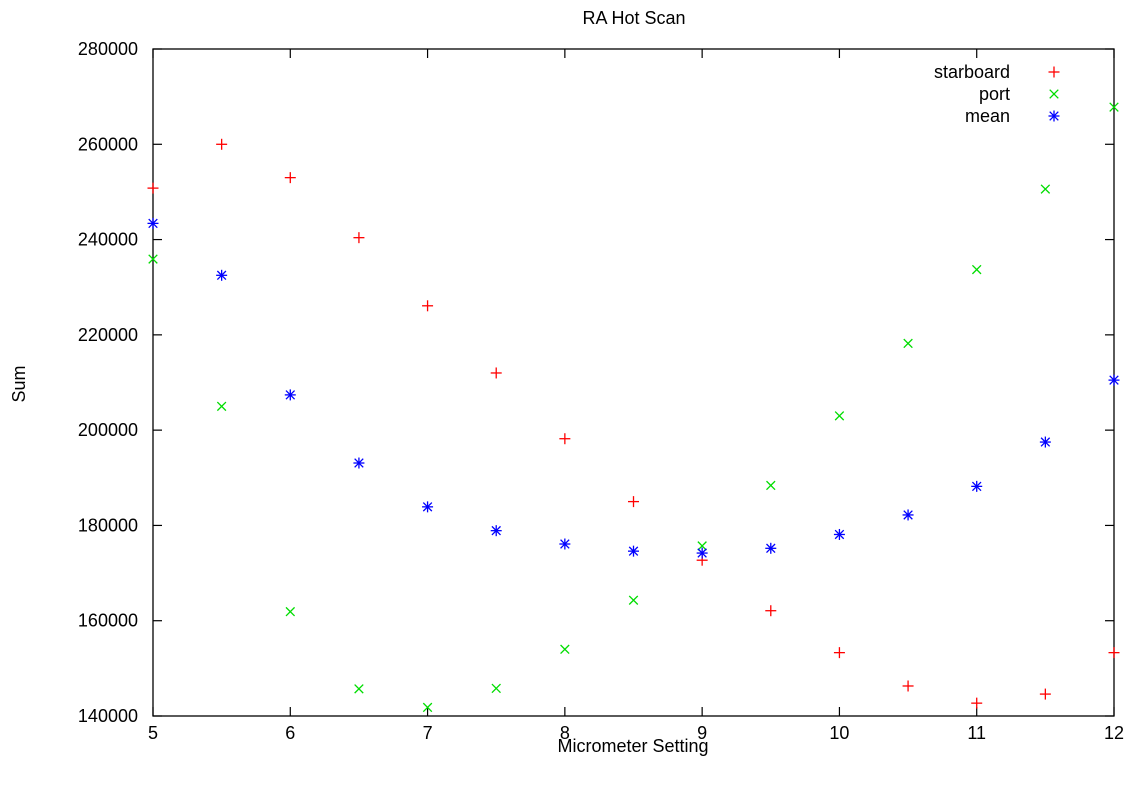 Image resolution: width=1143 pixels, height=793 pixels. What do you see at coordinates (108, 144) in the screenshot?
I see `y-tick-label: 260000` at bounding box center [108, 144].